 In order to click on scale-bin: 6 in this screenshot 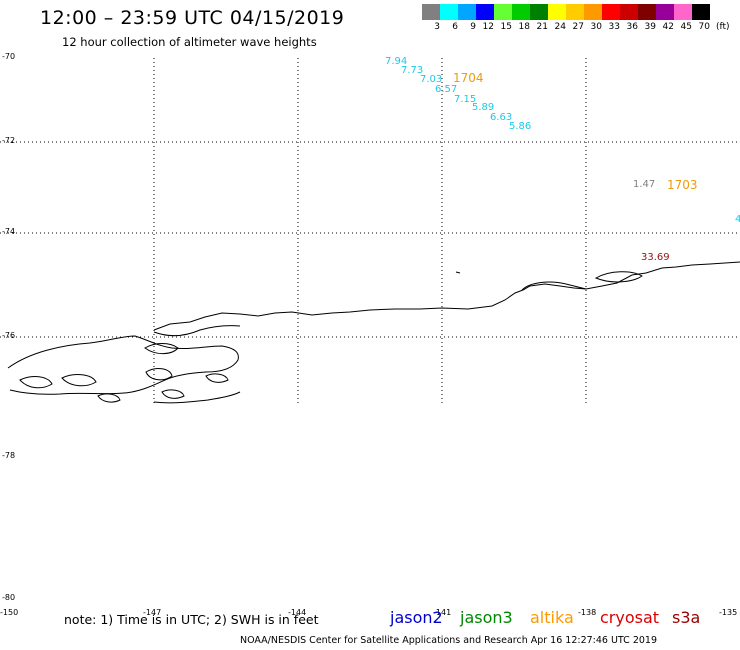, I will do `click(449, 18)`.